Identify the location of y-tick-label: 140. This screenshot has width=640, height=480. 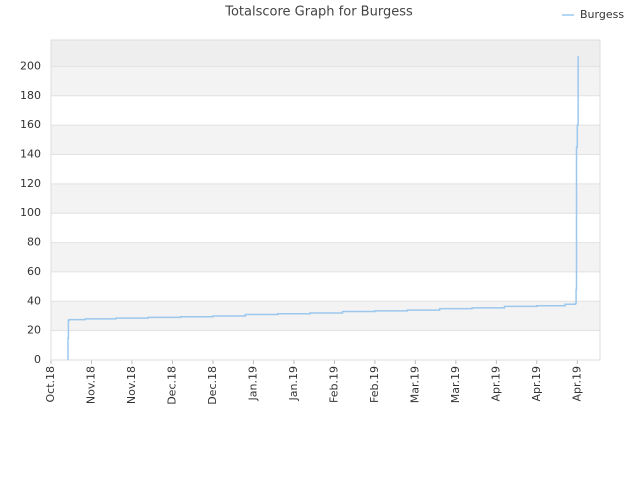
(30, 153).